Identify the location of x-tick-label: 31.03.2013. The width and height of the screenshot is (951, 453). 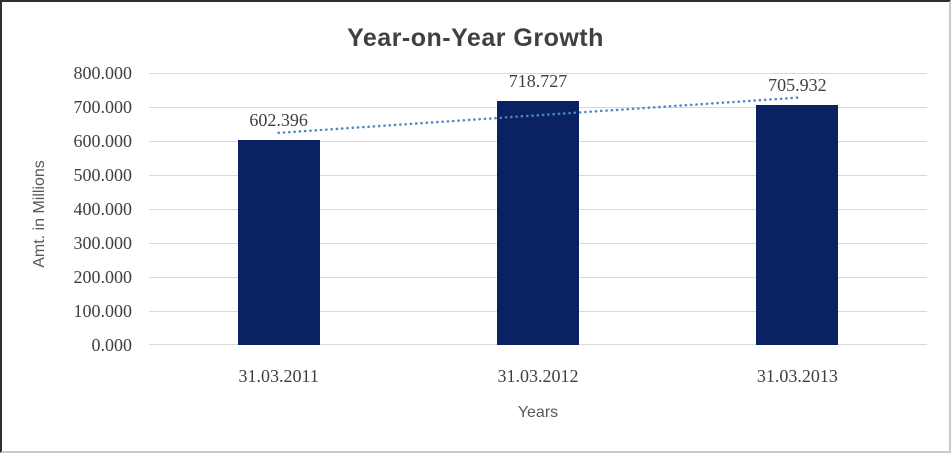
(797, 376).